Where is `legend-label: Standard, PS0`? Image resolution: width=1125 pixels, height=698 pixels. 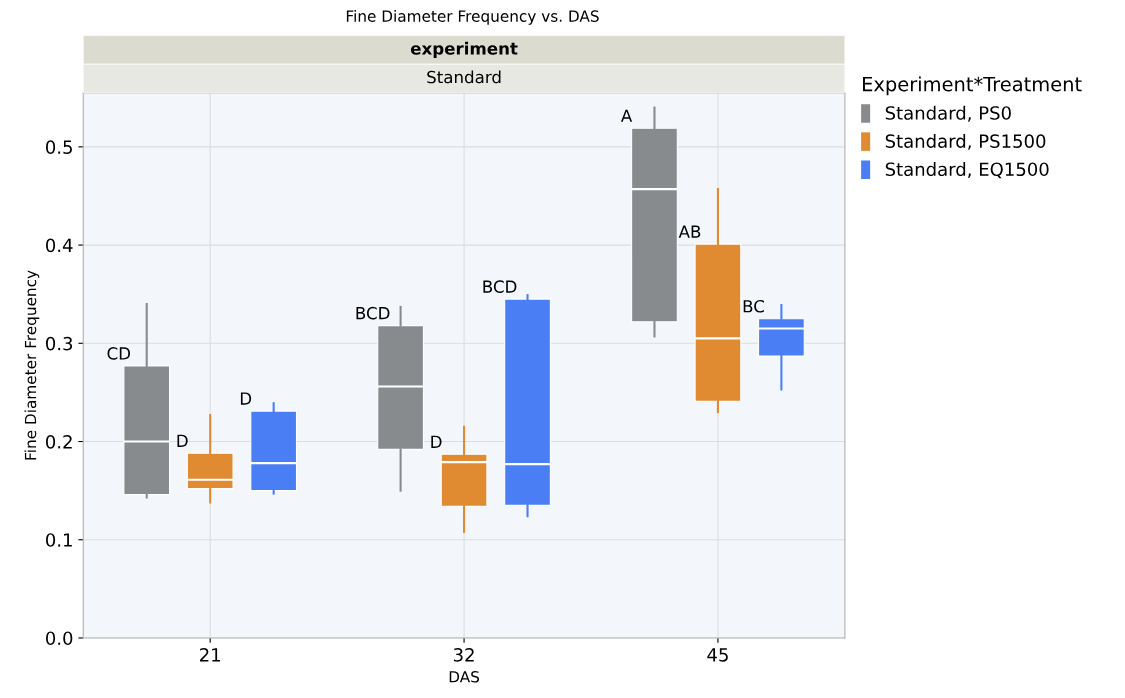 legend-label: Standard, PS0 is located at coordinates (948, 113).